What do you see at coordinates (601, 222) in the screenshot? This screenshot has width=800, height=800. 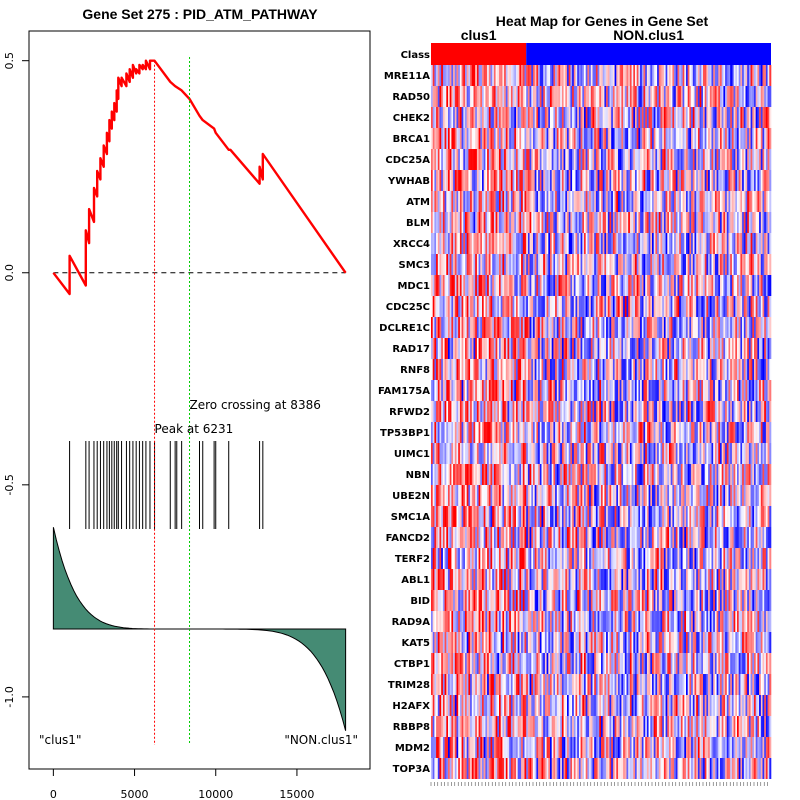 I see `heatmap-row` at bounding box center [601, 222].